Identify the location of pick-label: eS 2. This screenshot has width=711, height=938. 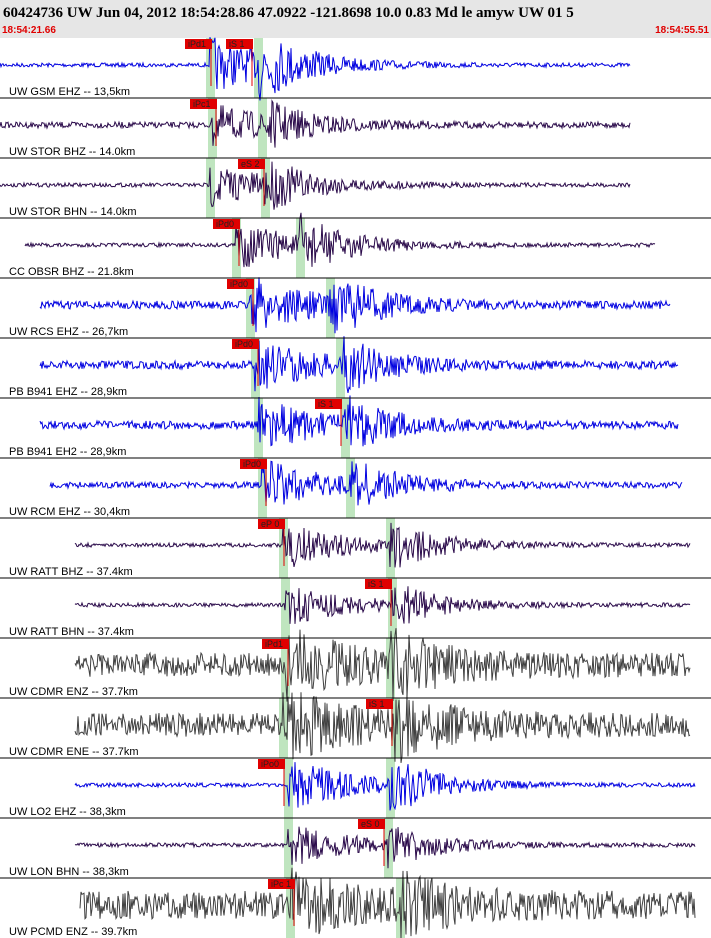
(250, 164).